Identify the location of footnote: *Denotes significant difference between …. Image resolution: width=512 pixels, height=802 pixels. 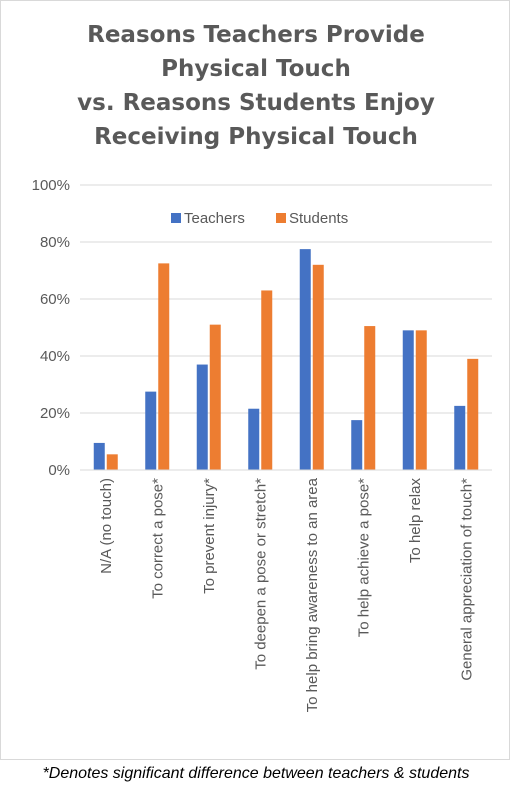
(256, 773).